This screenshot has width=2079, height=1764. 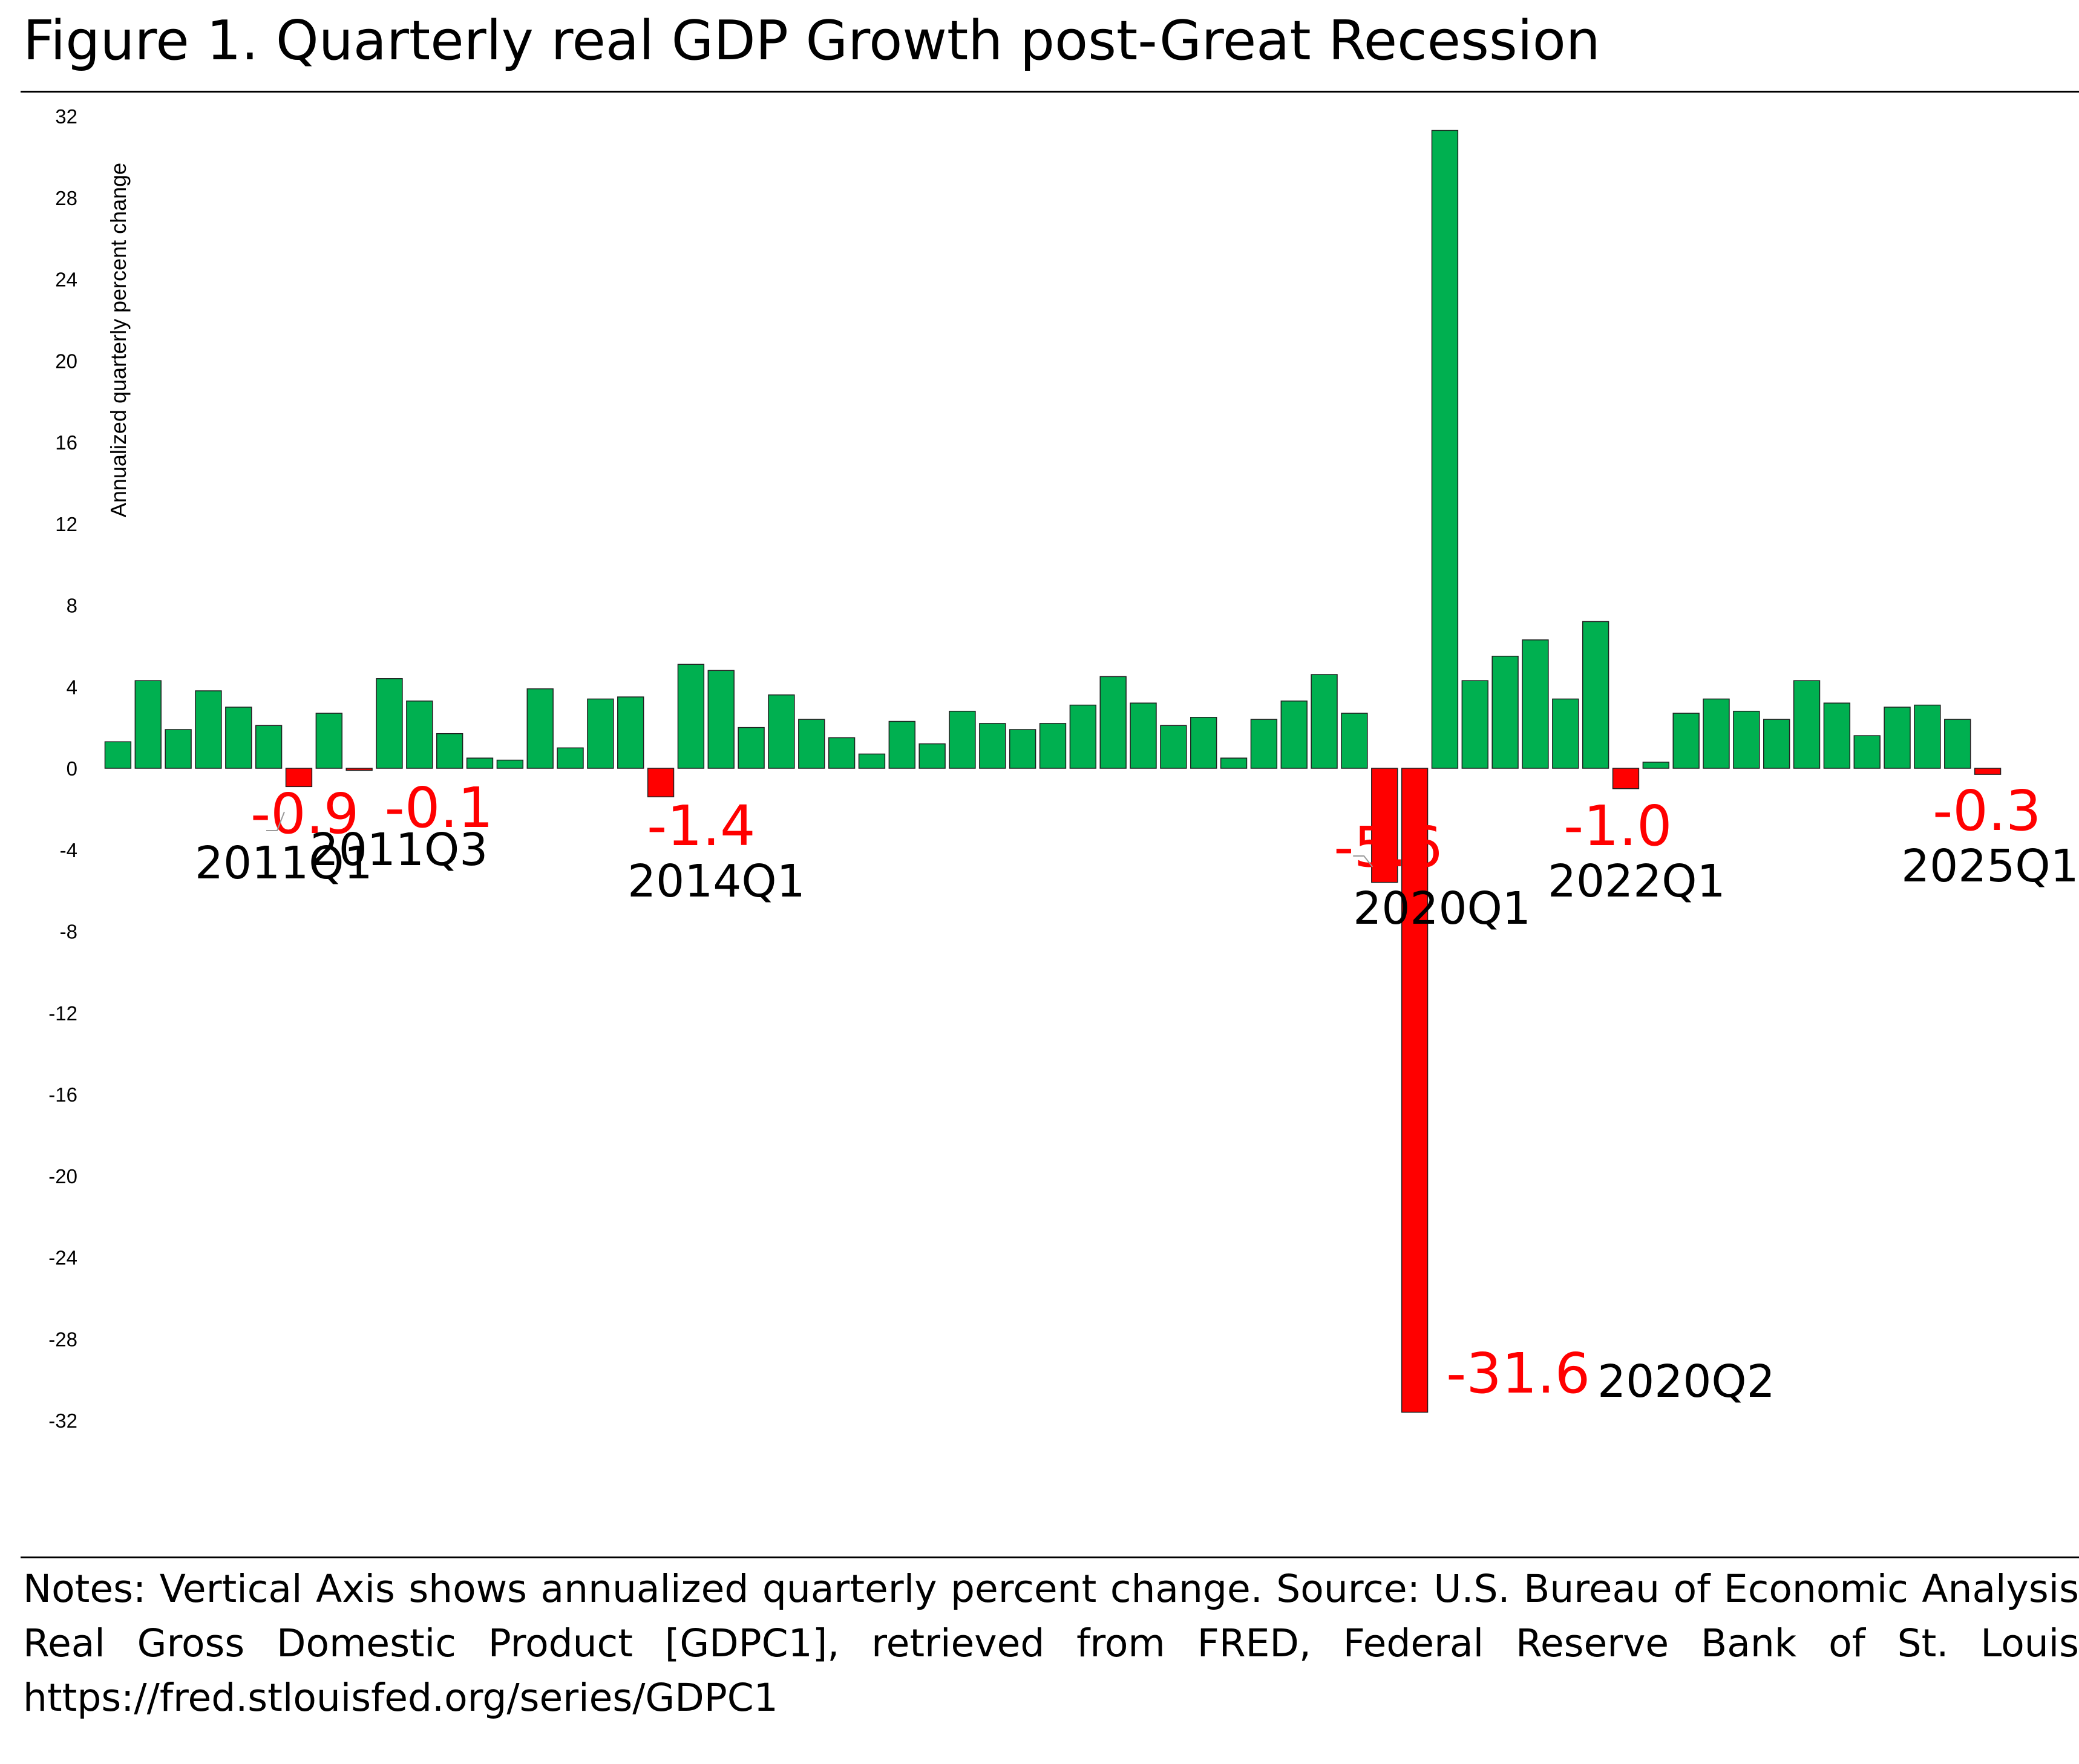 I want to click on bar-2018Q2, so click(x=1173, y=747).